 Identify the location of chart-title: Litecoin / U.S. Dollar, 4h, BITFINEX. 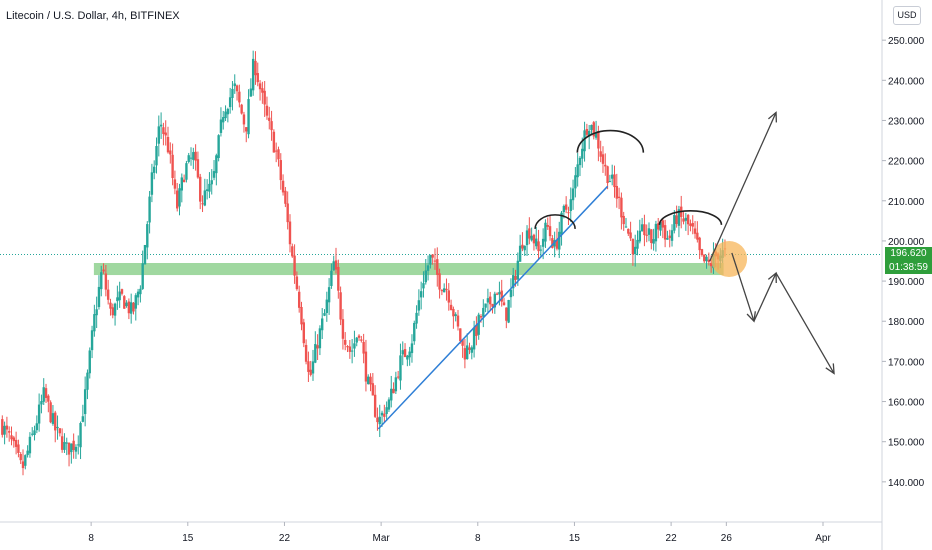
(93, 16).